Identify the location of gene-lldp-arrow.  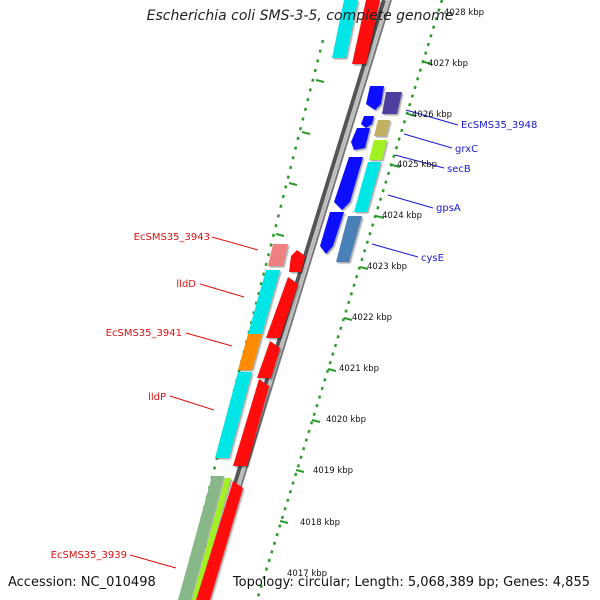
(251, 422).